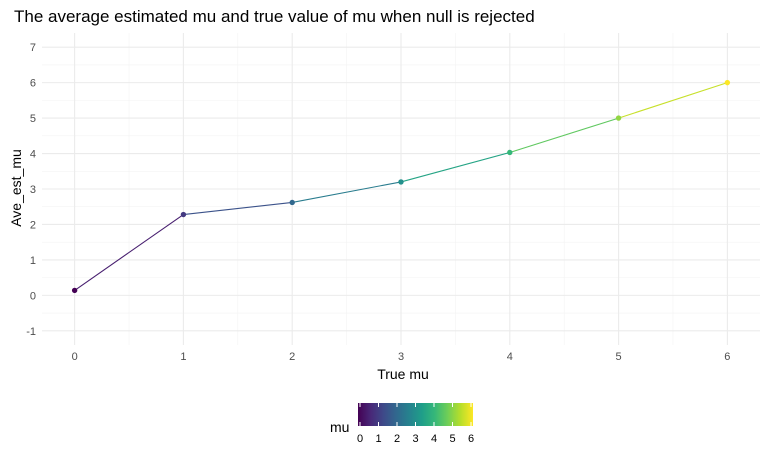  What do you see at coordinates (403, 374) in the screenshot?
I see `x-axis-title: True mu` at bounding box center [403, 374].